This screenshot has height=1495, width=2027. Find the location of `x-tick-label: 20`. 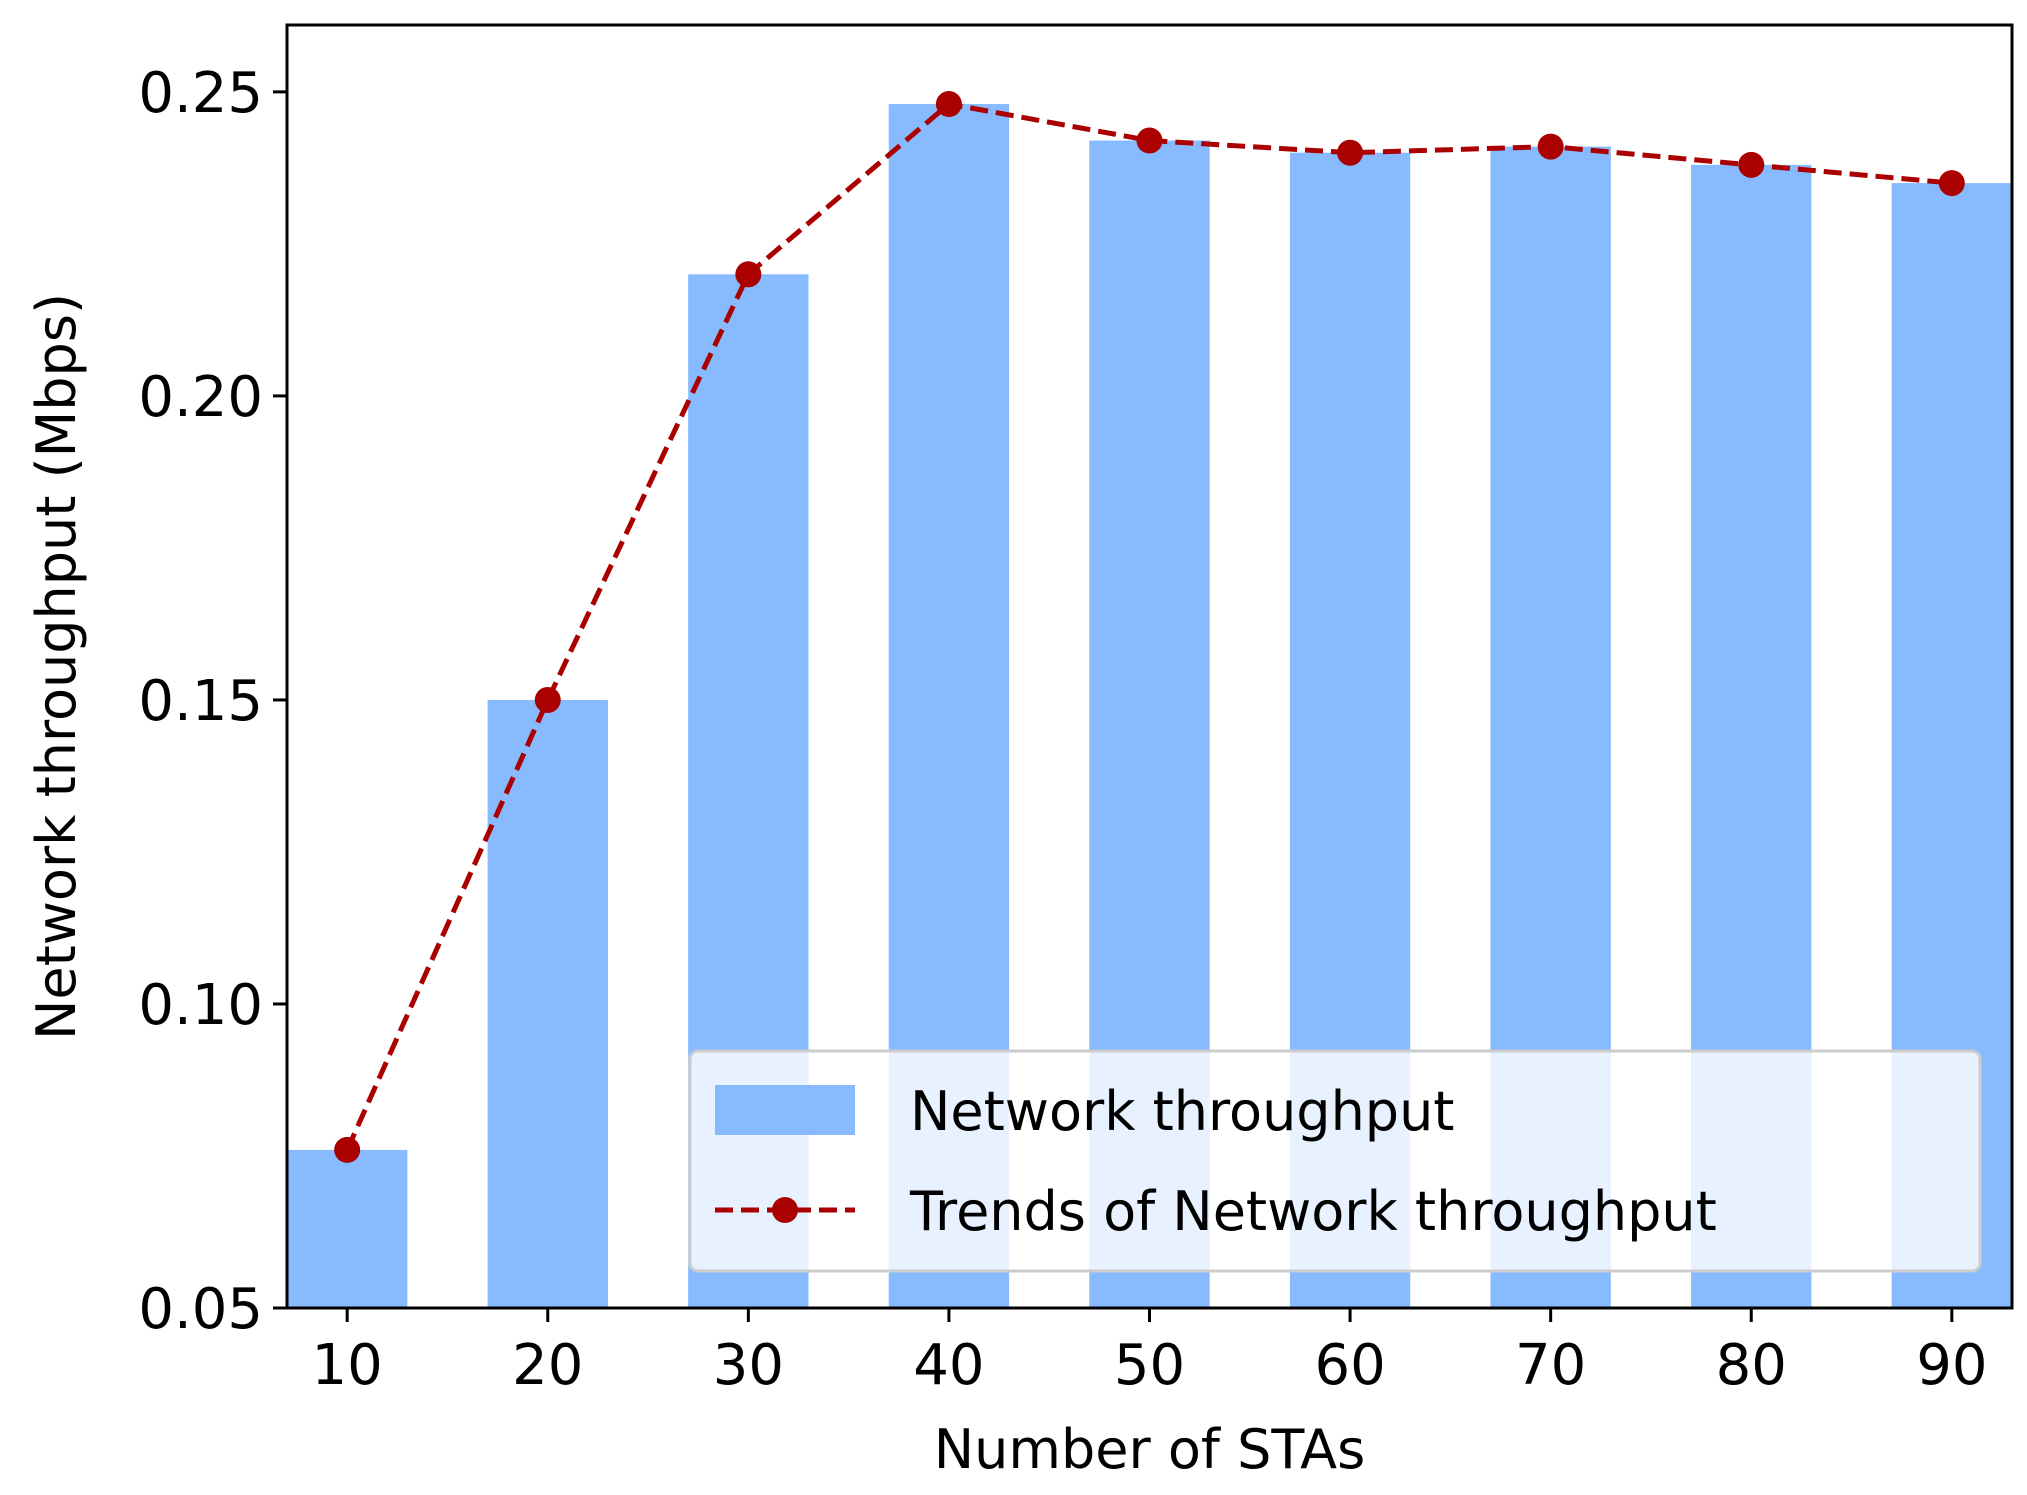

x-tick-label: 20 is located at coordinates (547, 1365).